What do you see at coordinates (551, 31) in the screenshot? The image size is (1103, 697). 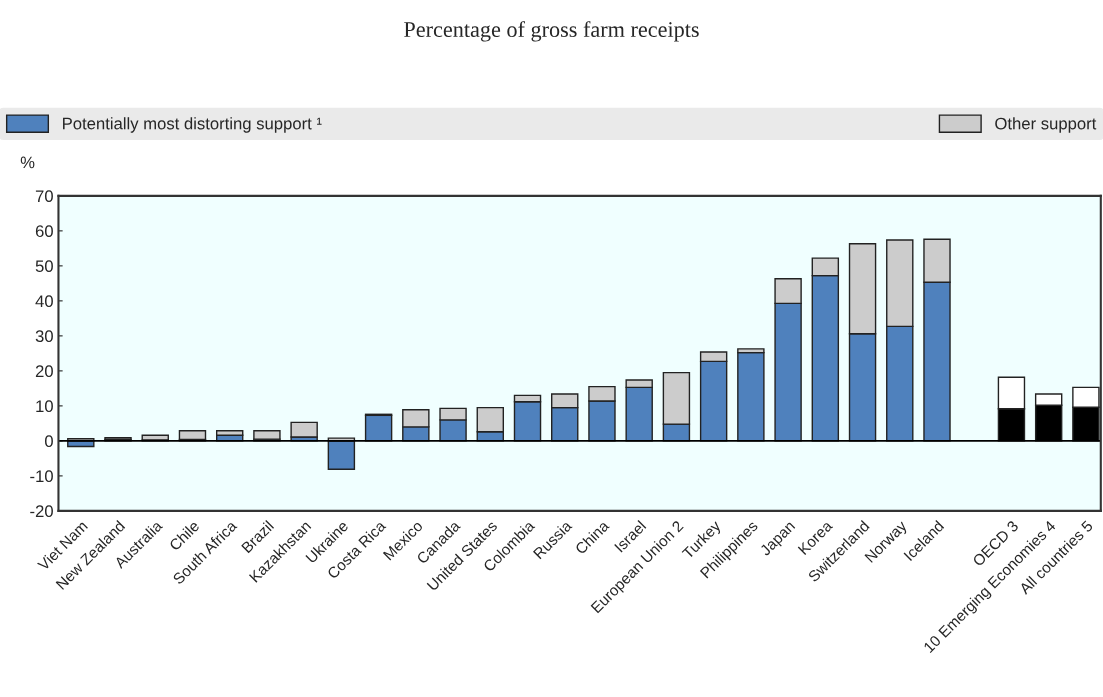 I see `chart-title: Percentage of gross farm receipts` at bounding box center [551, 31].